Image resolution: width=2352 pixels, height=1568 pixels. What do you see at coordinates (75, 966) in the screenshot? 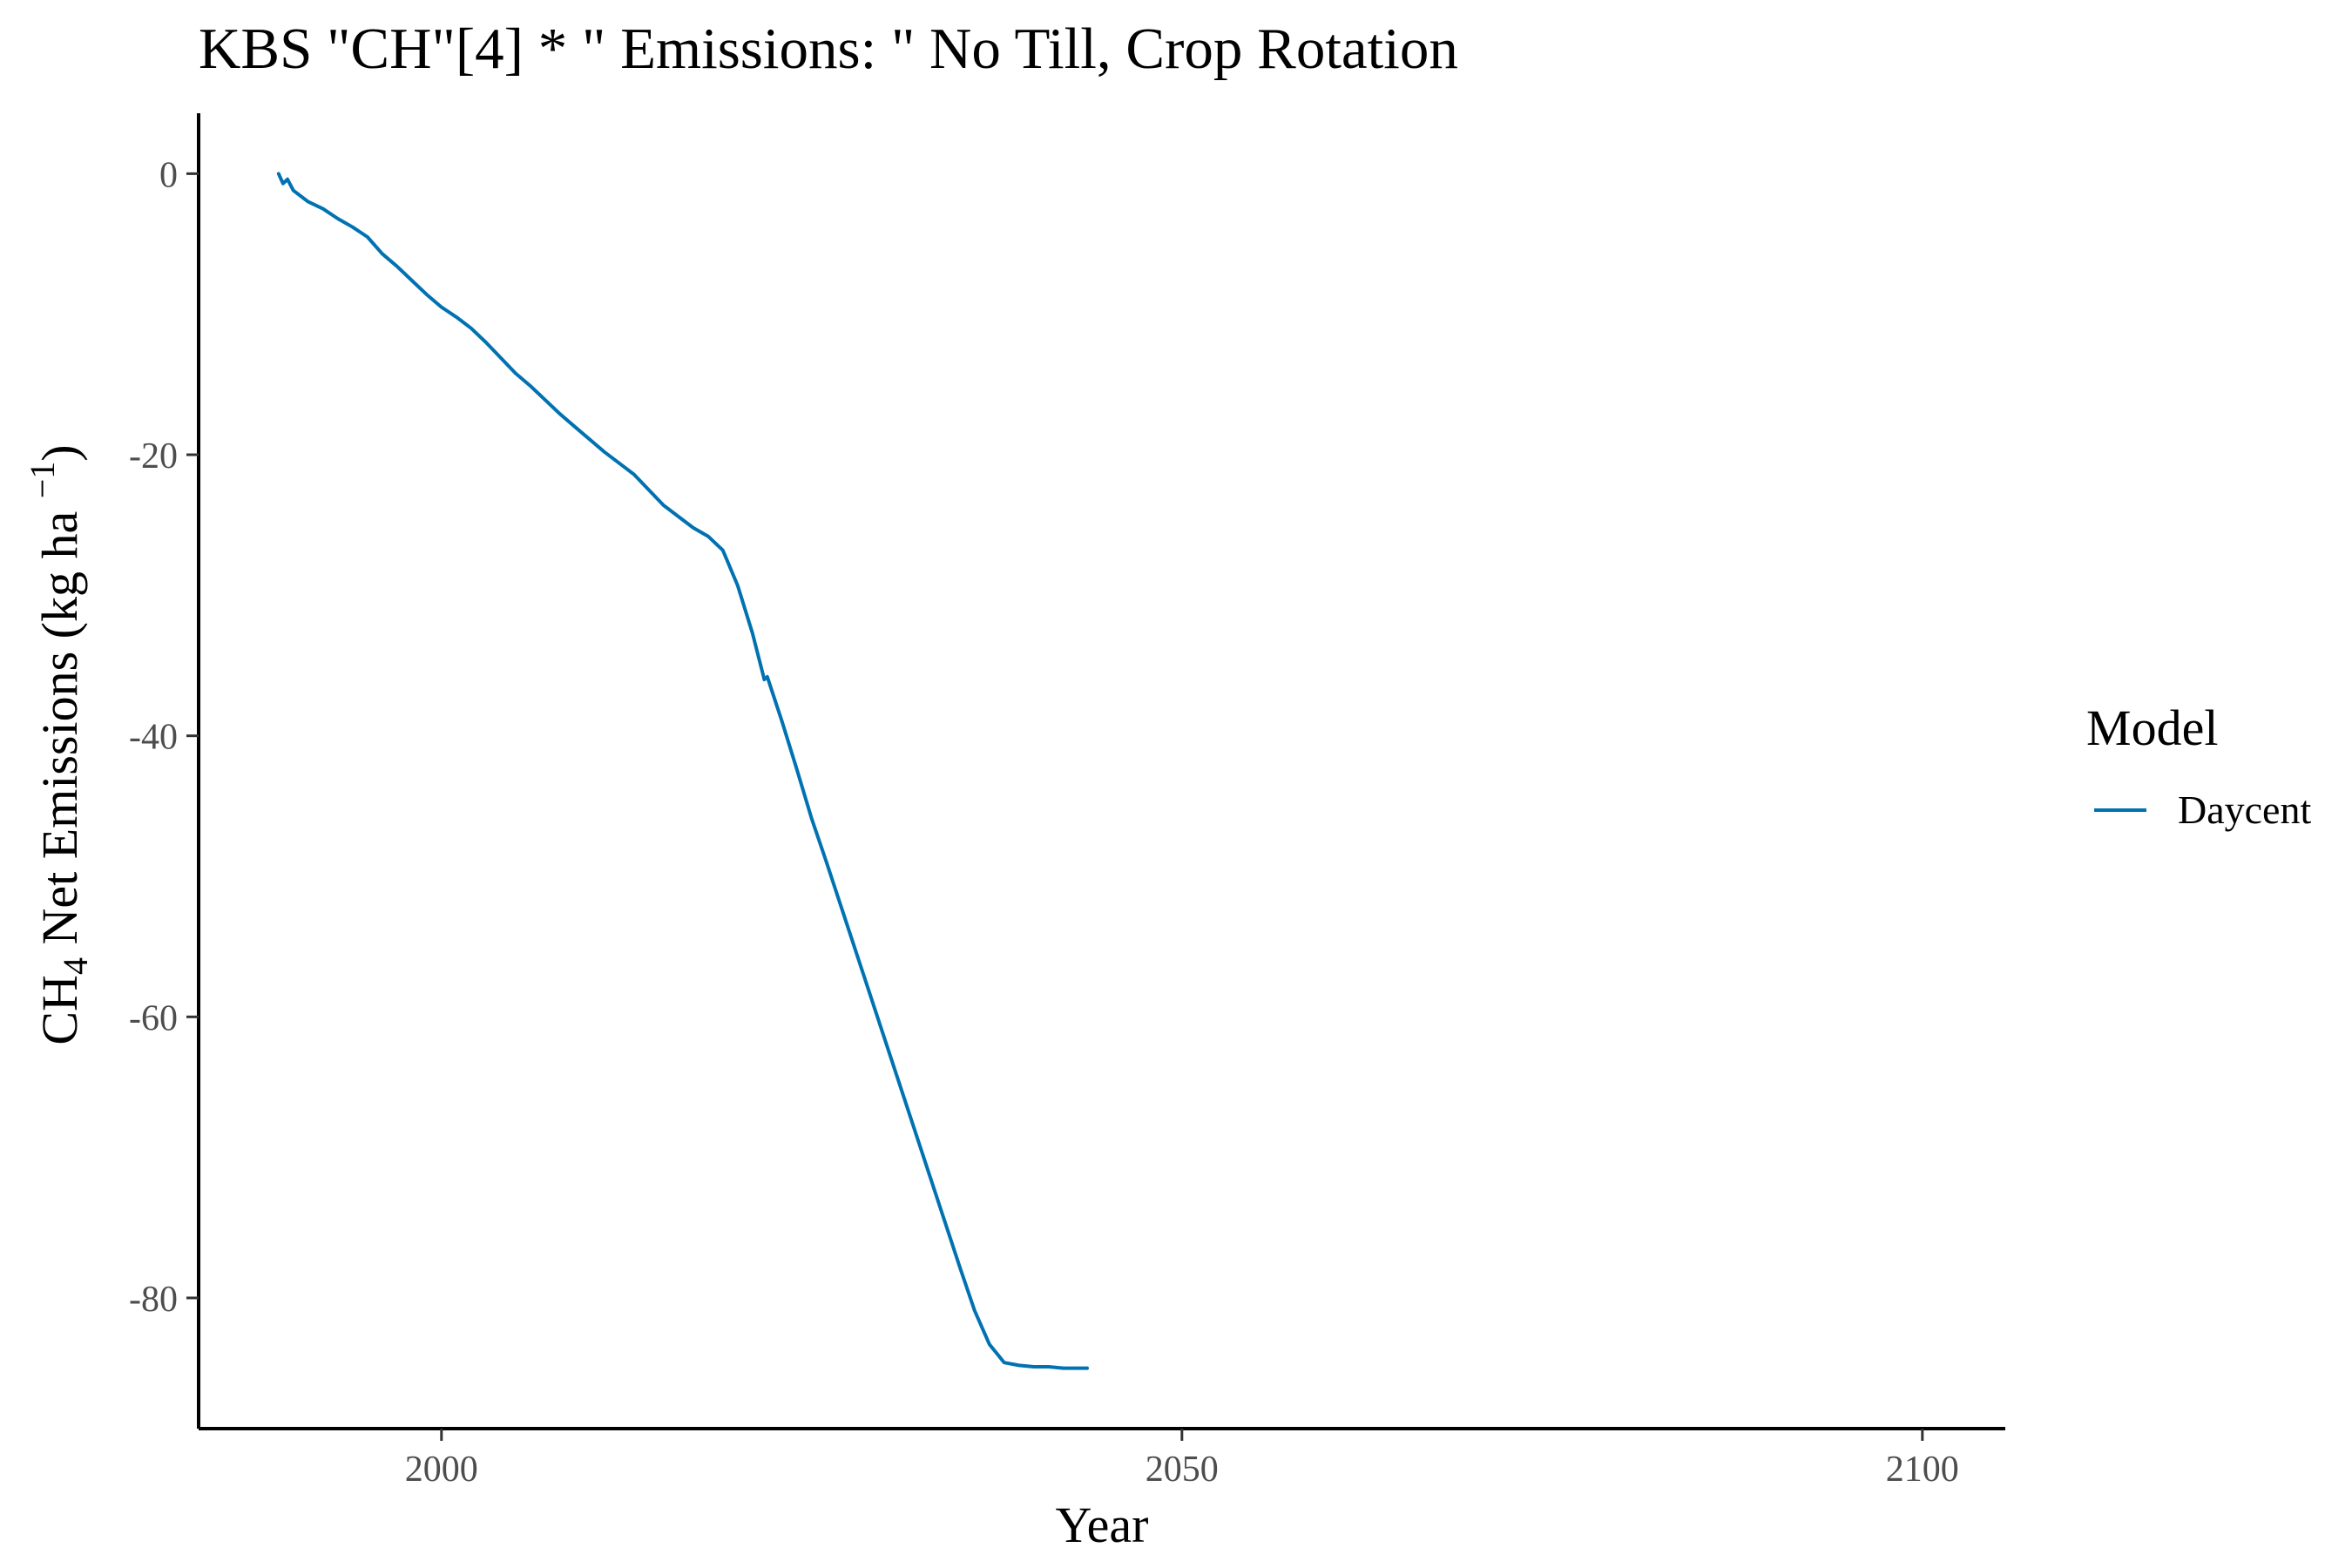
I see `y-axis-title-sub: 4` at bounding box center [75, 966].